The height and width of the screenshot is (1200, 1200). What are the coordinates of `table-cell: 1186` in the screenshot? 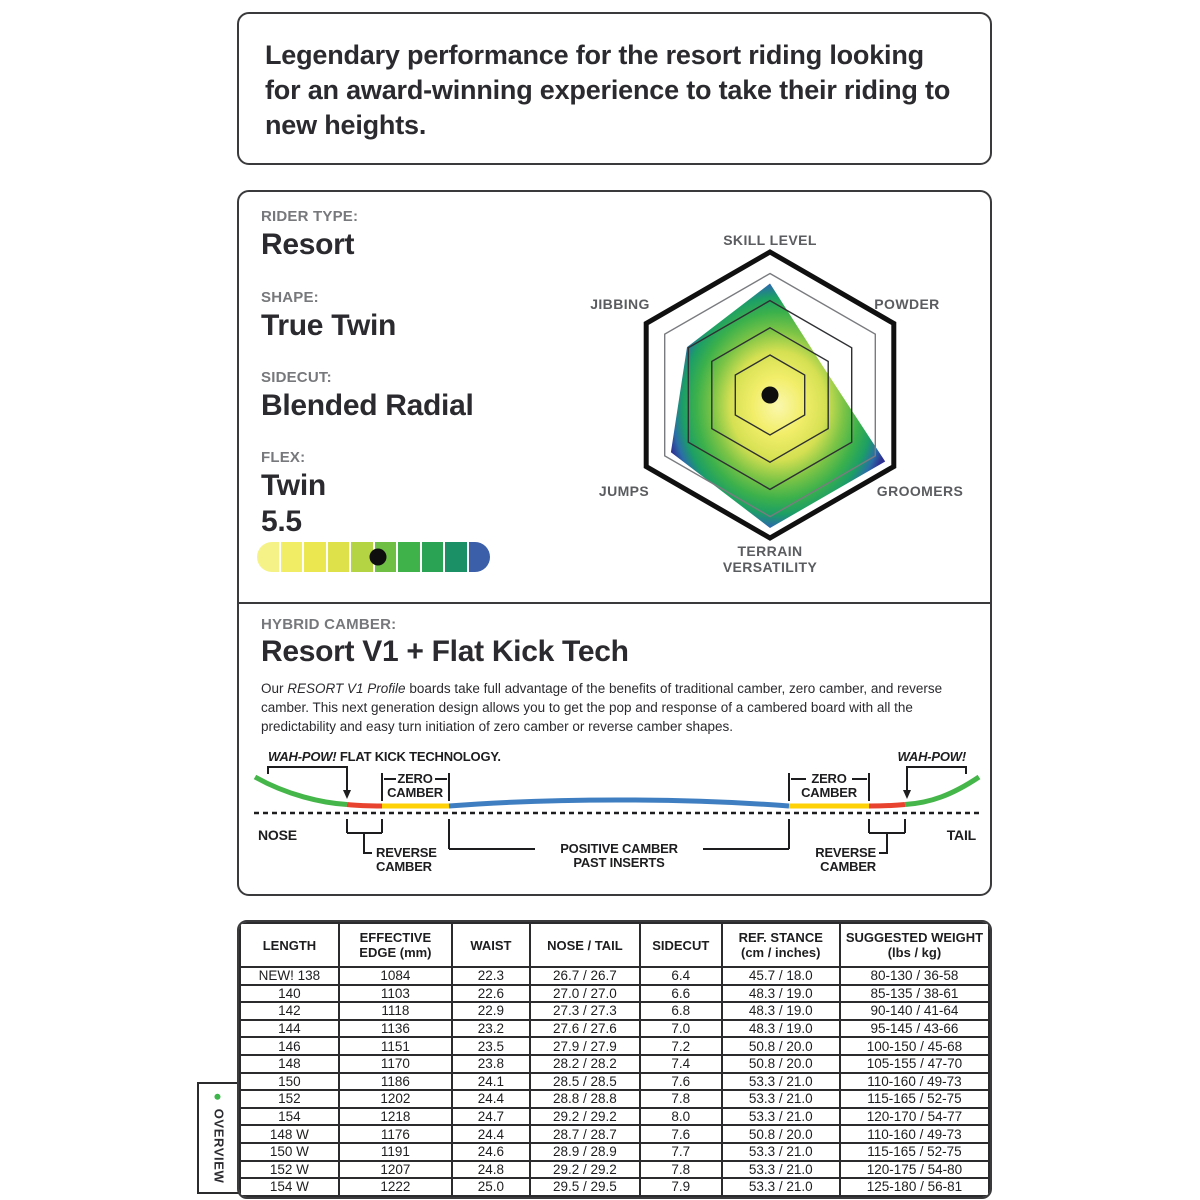 It's located at (395, 1081).